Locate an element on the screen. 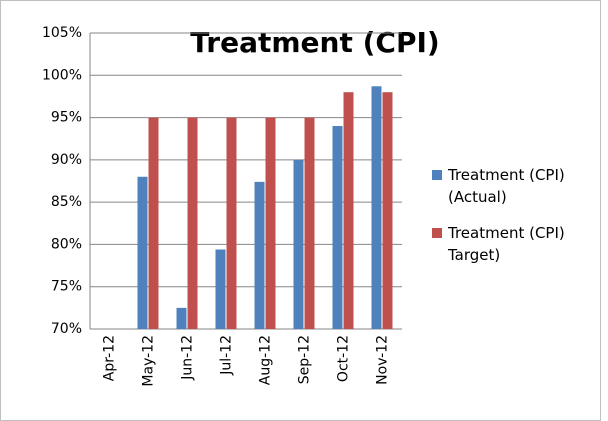  x-tick-label: Nov-12 is located at coordinates (383, 360).